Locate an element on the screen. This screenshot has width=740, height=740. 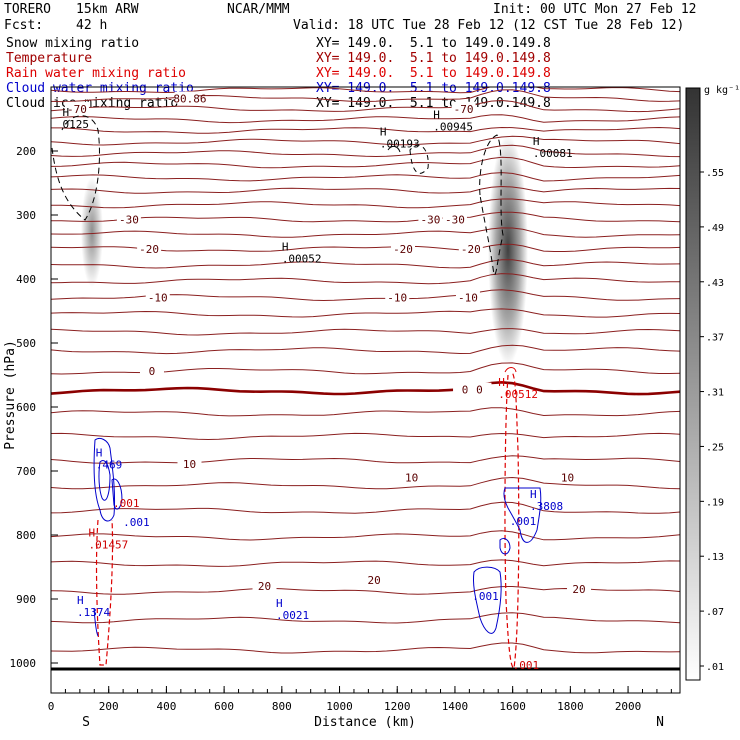
colorbar-tick-label: .25 is located at coordinates (715, 447).